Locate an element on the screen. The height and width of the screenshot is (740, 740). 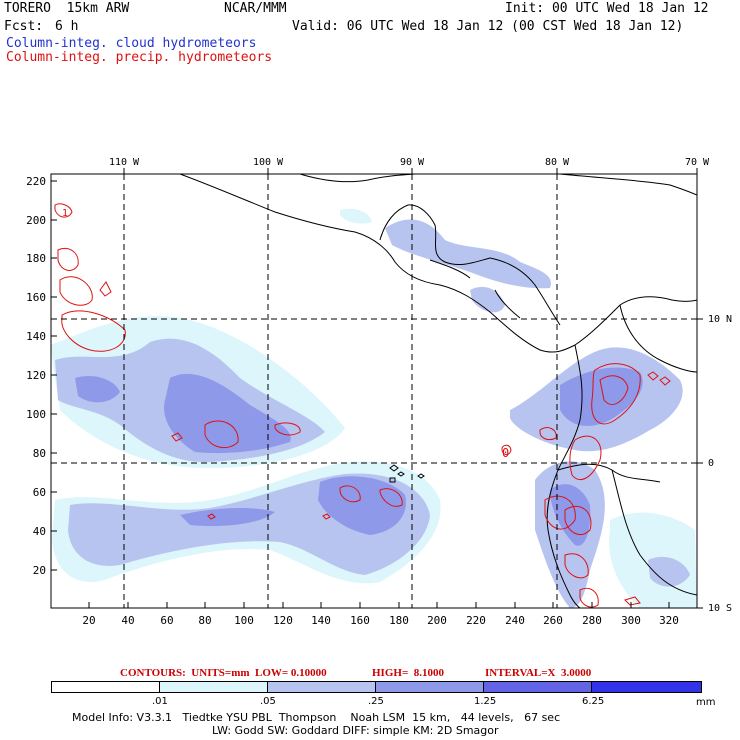
x-tick-label: 240 is located at coordinates (515, 620).